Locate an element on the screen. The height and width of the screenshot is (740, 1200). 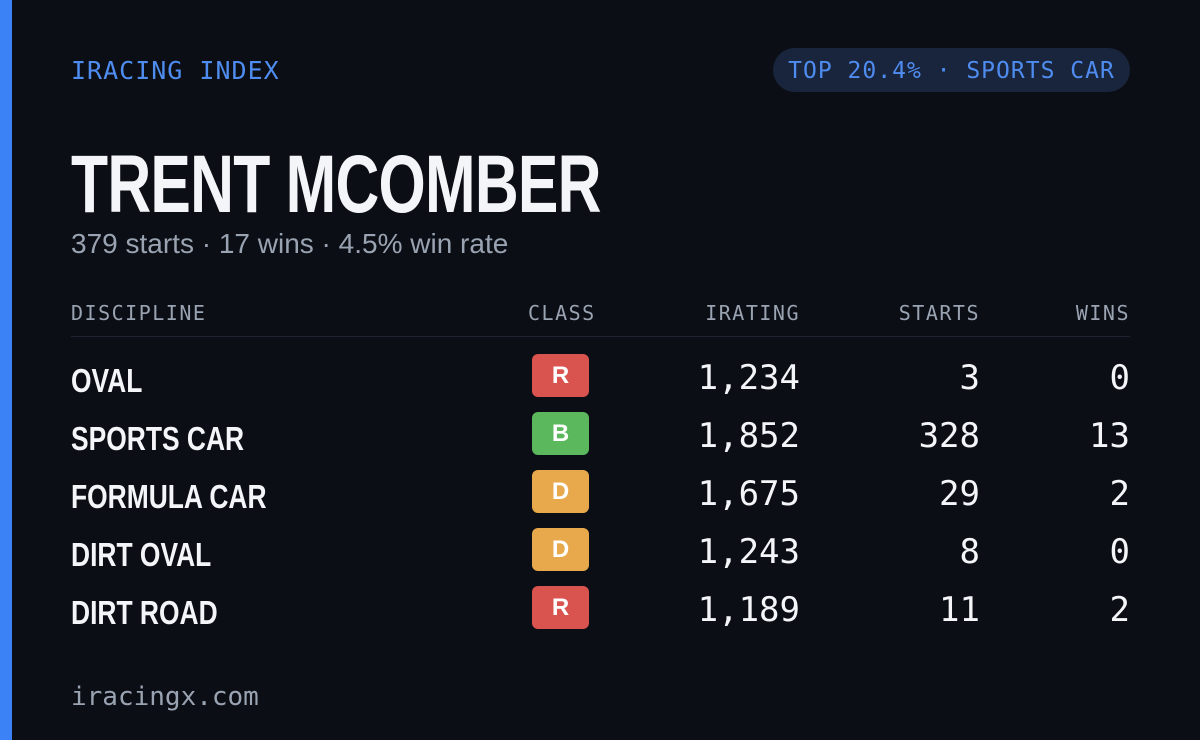
driver-name: TRENT MCOMBER is located at coordinates (336, 184).